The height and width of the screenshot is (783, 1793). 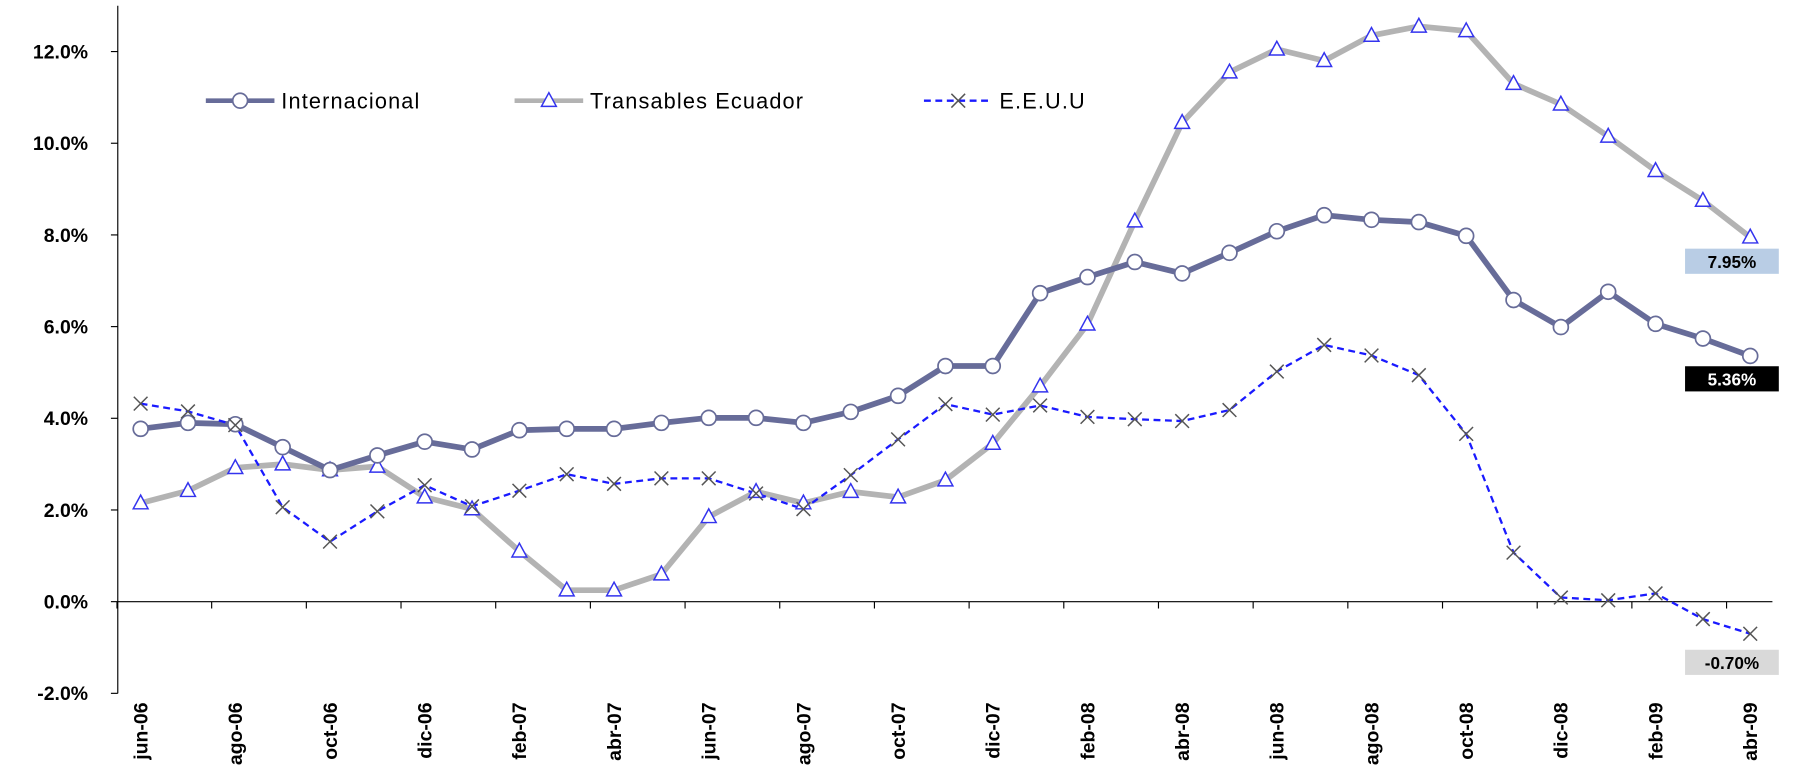 I want to click on x-tick-label: dic-06, so click(x=426, y=730).